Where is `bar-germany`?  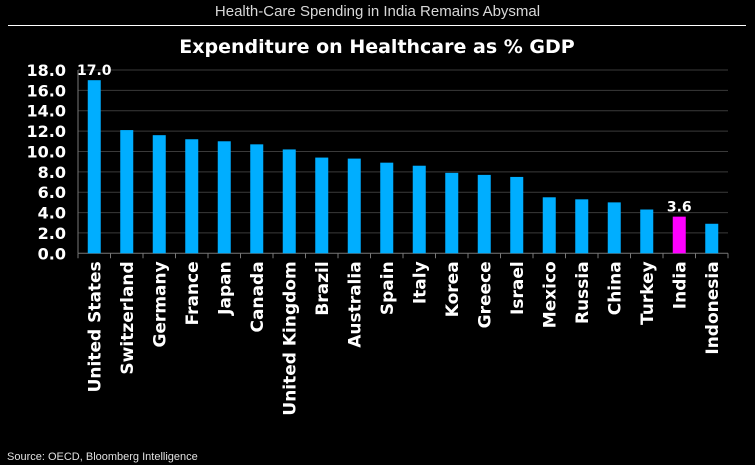 bar-germany is located at coordinates (159, 194).